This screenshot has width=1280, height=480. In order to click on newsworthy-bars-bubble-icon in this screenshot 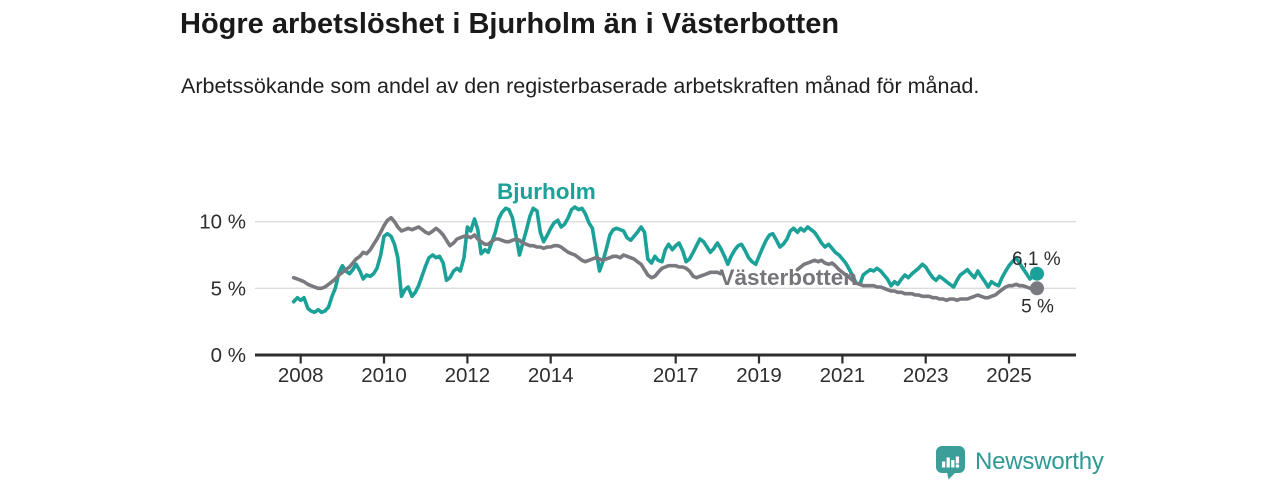, I will do `click(950, 463)`.